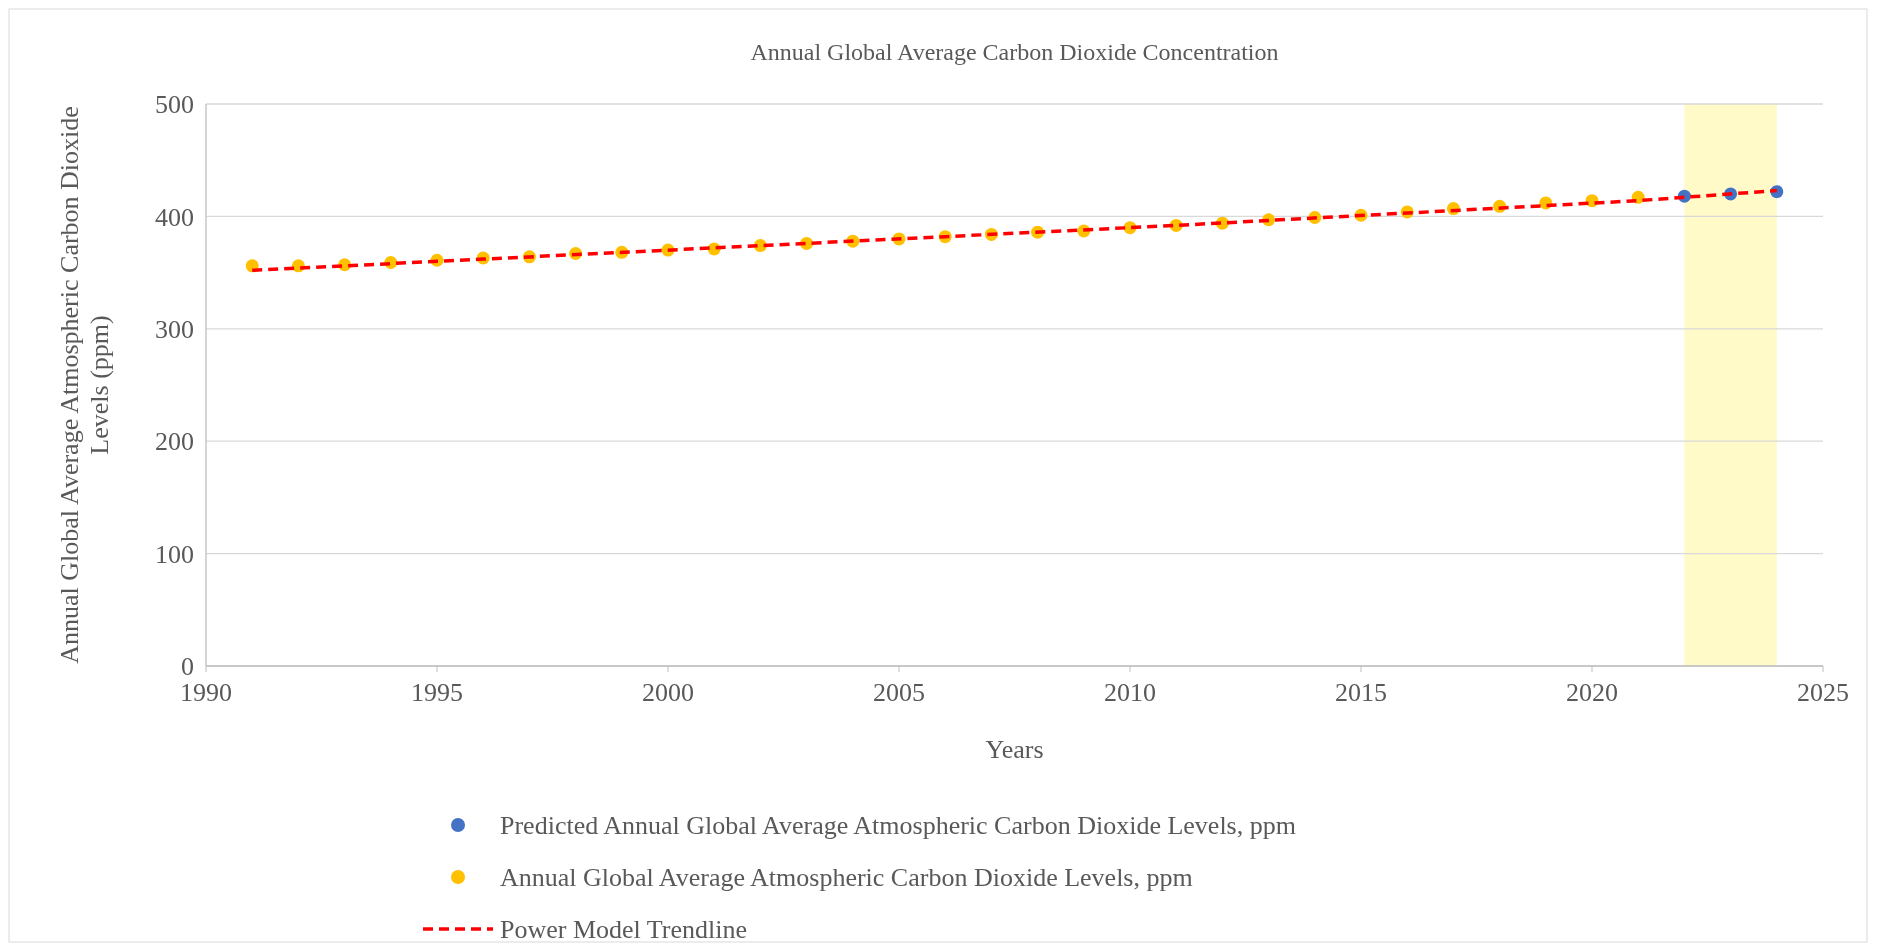  I want to click on x-tick-label: 1995, so click(437, 692).